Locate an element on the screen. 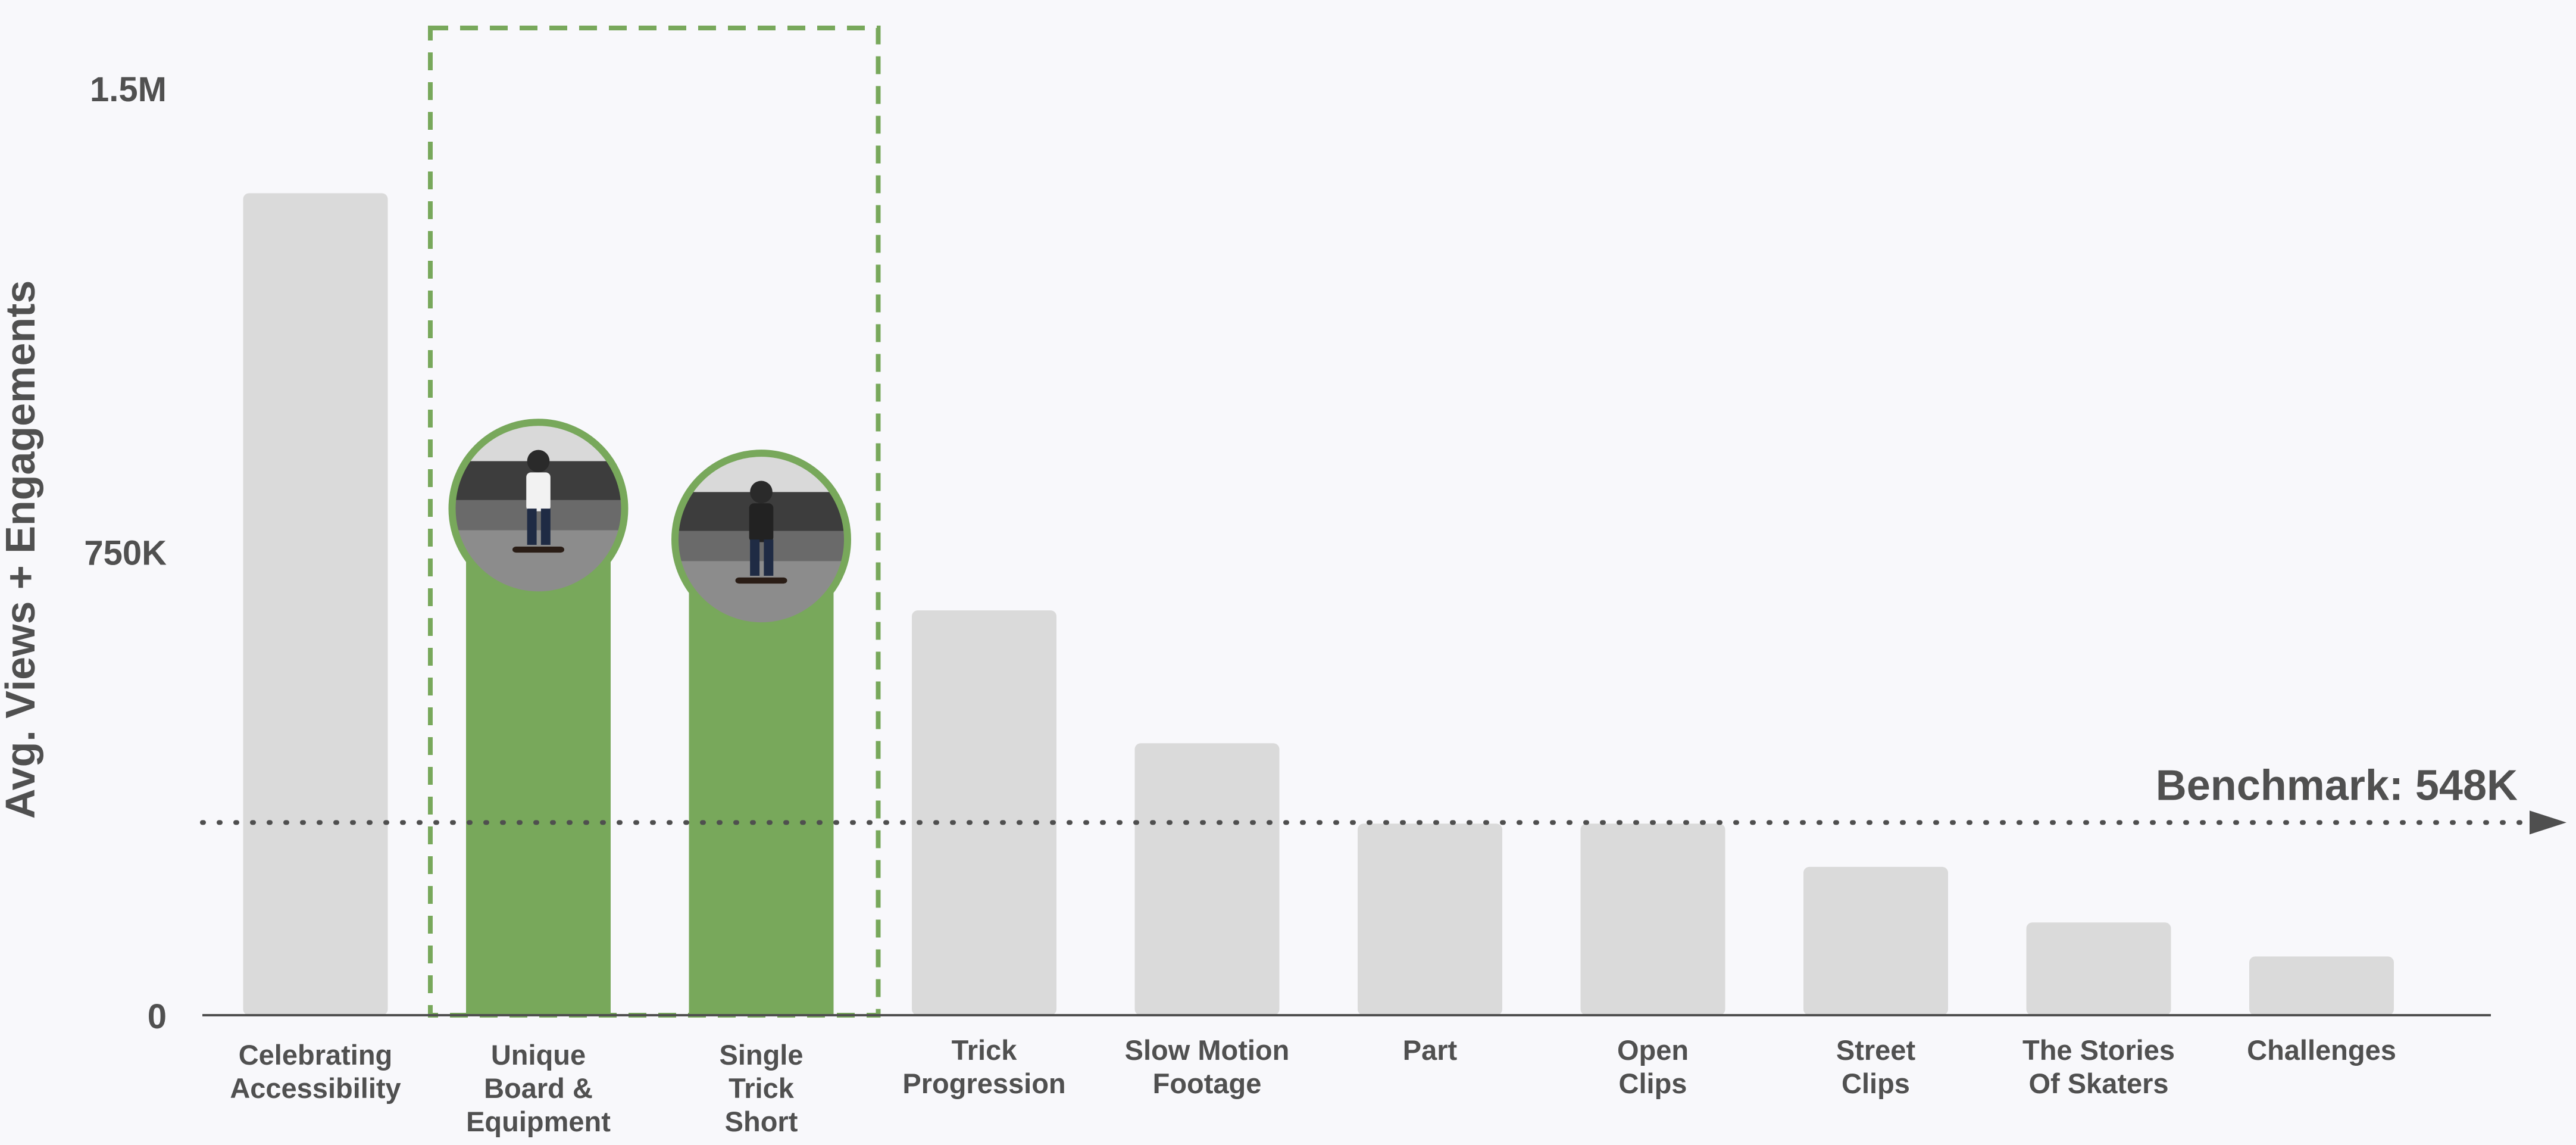  y-tick-label: 1.5M is located at coordinates (128, 89).